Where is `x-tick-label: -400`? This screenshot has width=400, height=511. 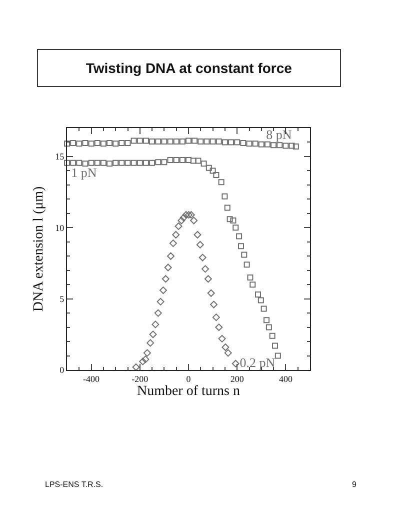
x-tick-label: -400 is located at coordinates (91, 379).